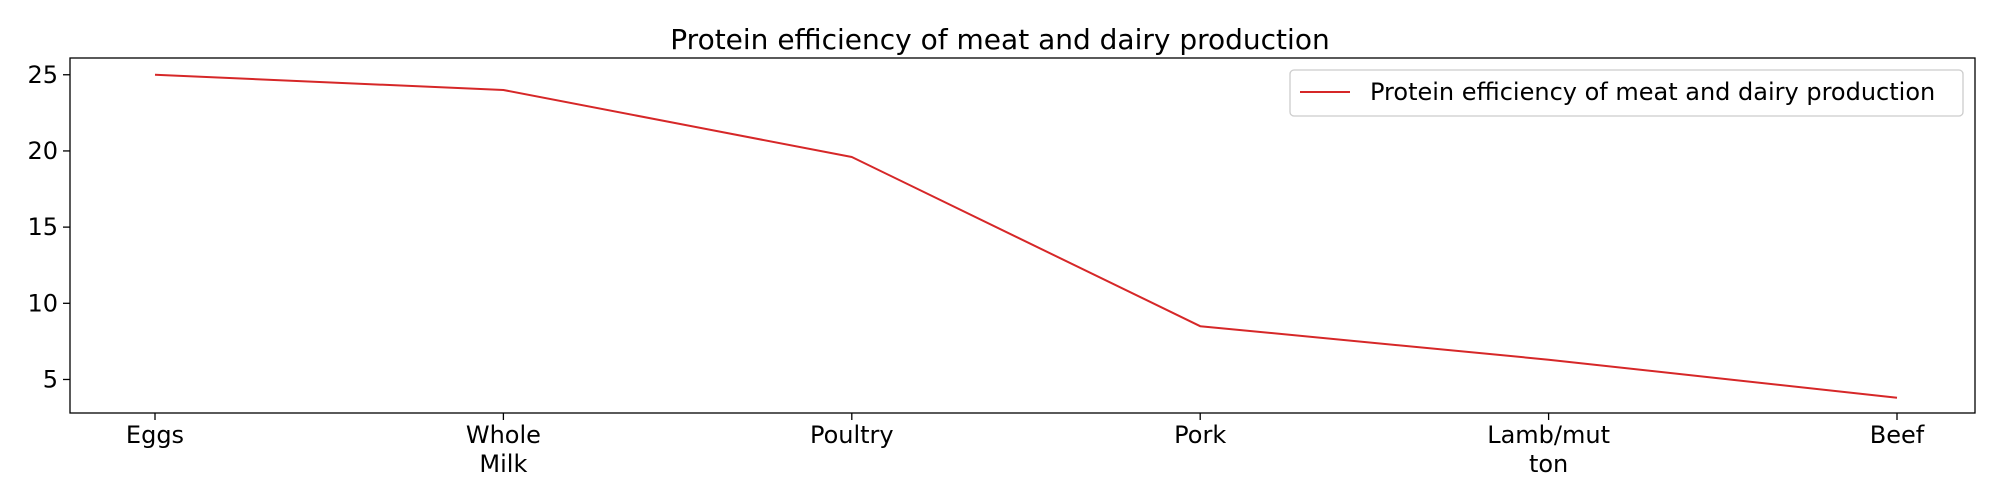 The image size is (2000, 500). Describe the element at coordinates (1025, 445) in the screenshot. I see `x-axis: Eggs Whole Milk Poultry Pork Lamb/mut ton Beef` at that location.